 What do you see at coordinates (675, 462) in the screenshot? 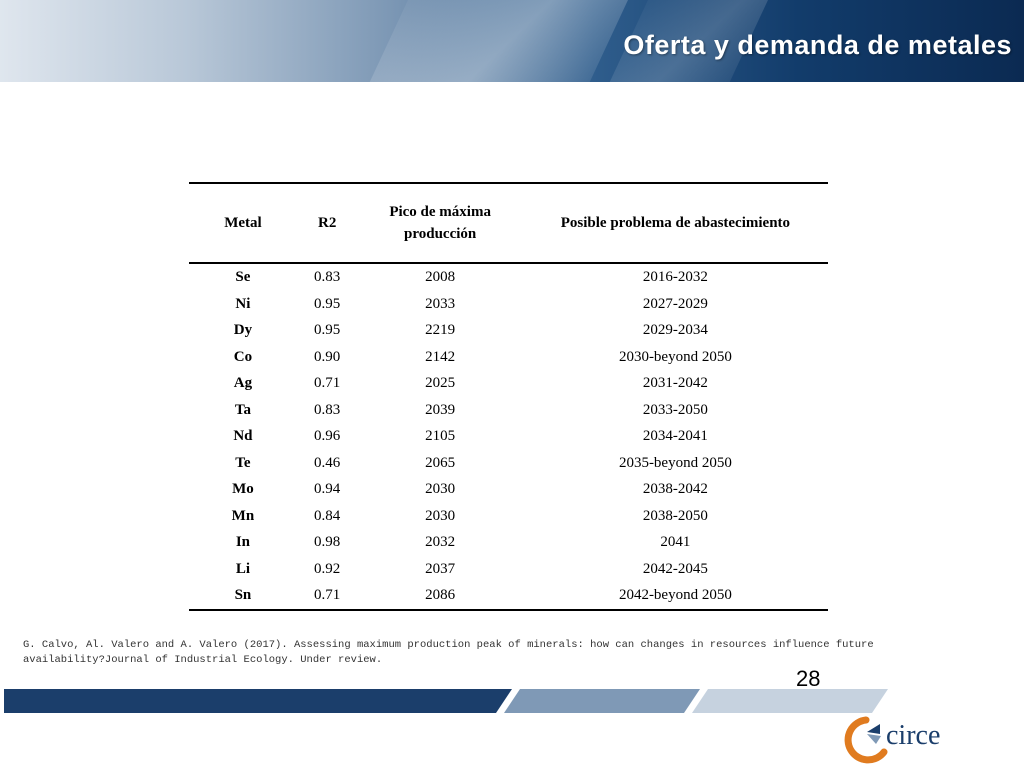
I see `cell-supply-problem: 2035-beyond 2050` at bounding box center [675, 462].